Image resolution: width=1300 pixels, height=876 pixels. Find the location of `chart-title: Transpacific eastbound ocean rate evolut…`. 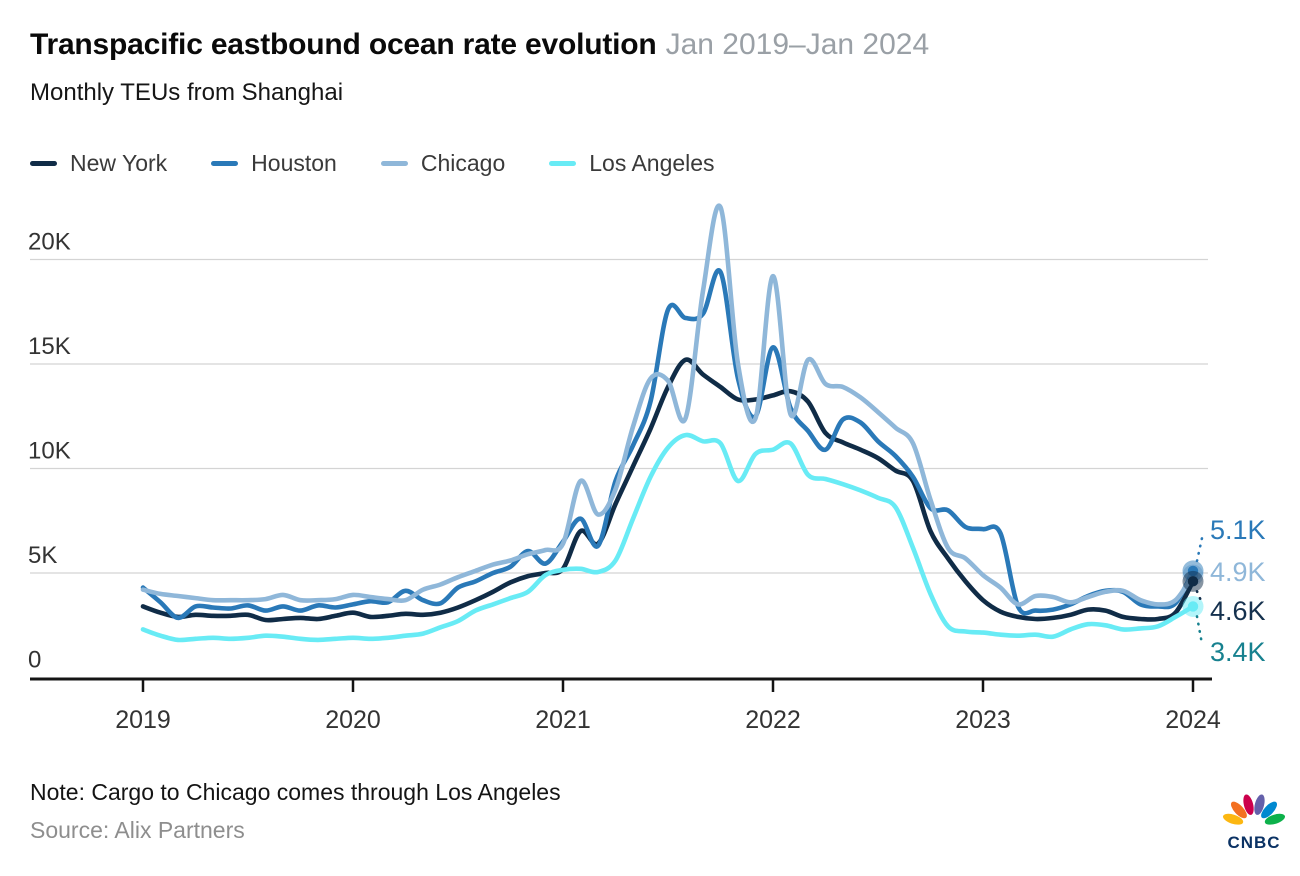

chart-title: Transpacific eastbound ocean rate evolut… is located at coordinates (343, 44).